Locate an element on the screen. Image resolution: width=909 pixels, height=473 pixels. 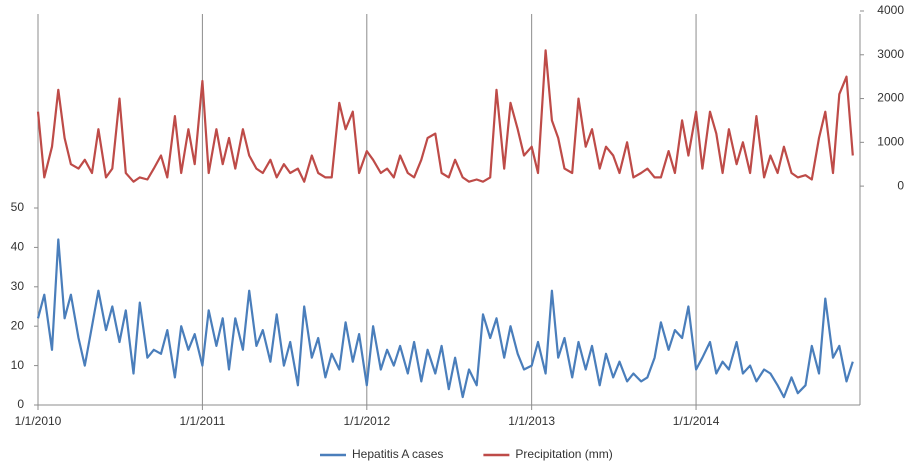
x-tick-label: 1/1/2013 is located at coordinates (531, 421).